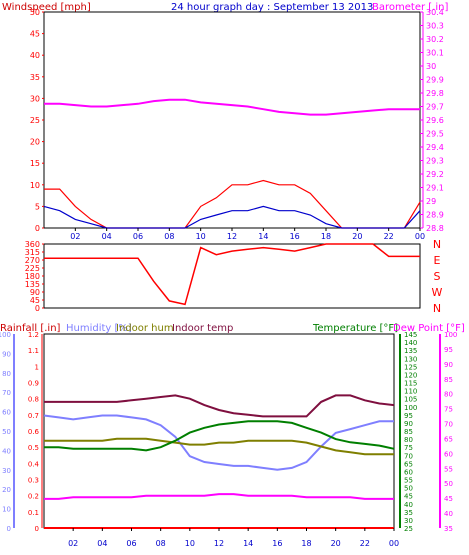 Image resolution: width=469 pixels, height=555 pixels. Describe the element at coordinates (435, 120) in the screenshot. I see `barometer-y-tick-label: 29.6` at that location.